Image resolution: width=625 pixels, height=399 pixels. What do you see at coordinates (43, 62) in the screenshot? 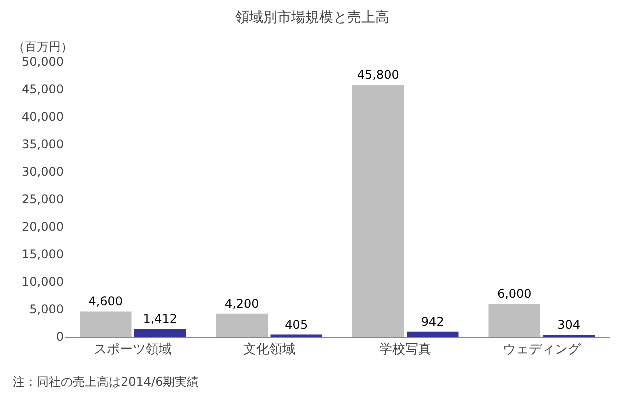
I see `y-tick-label: 50,000` at bounding box center [43, 62].